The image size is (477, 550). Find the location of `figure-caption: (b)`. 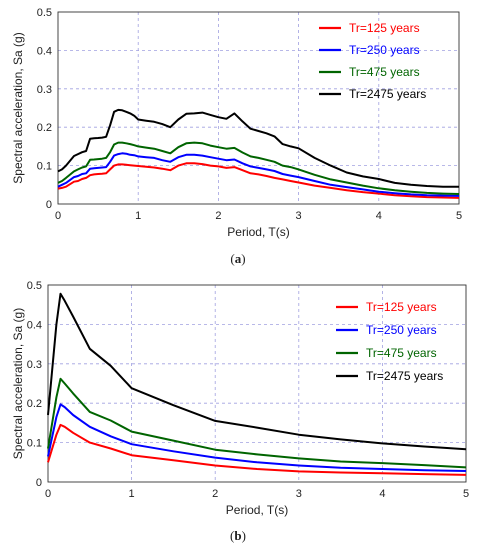

figure-caption: (b) is located at coordinates (238, 535).